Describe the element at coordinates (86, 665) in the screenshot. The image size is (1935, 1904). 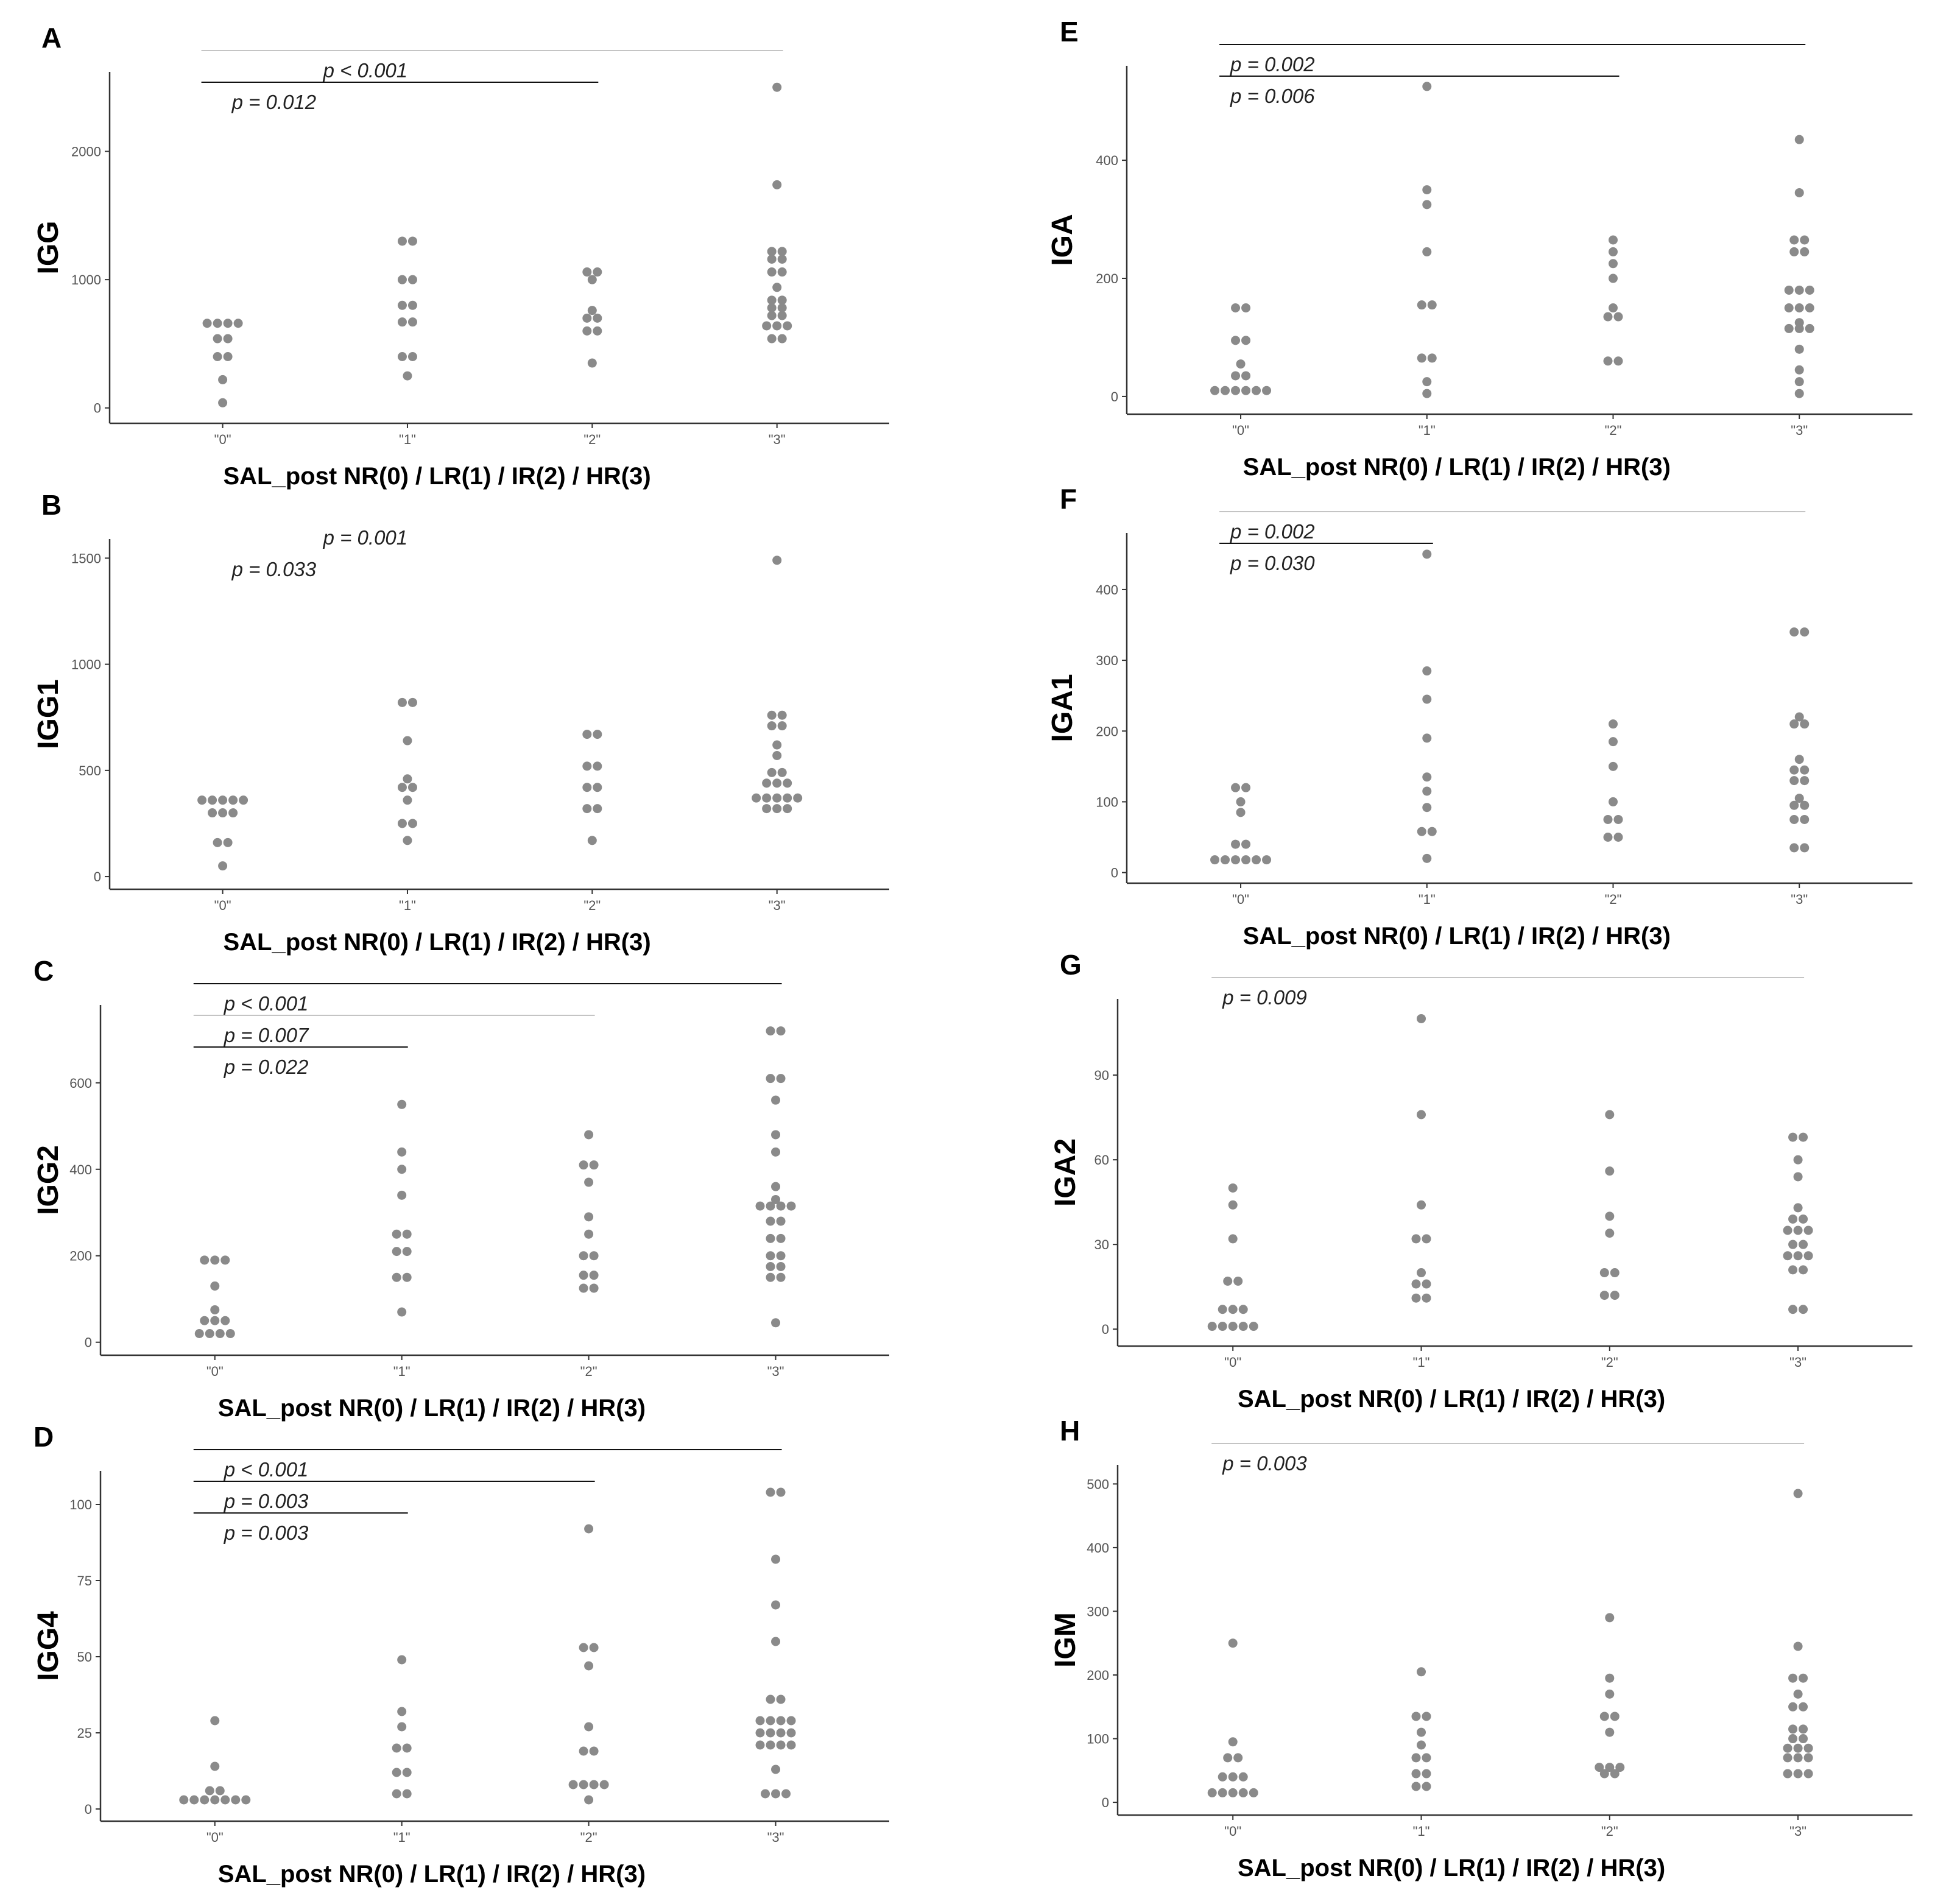
I see `y-tick-label: 1000` at that location.